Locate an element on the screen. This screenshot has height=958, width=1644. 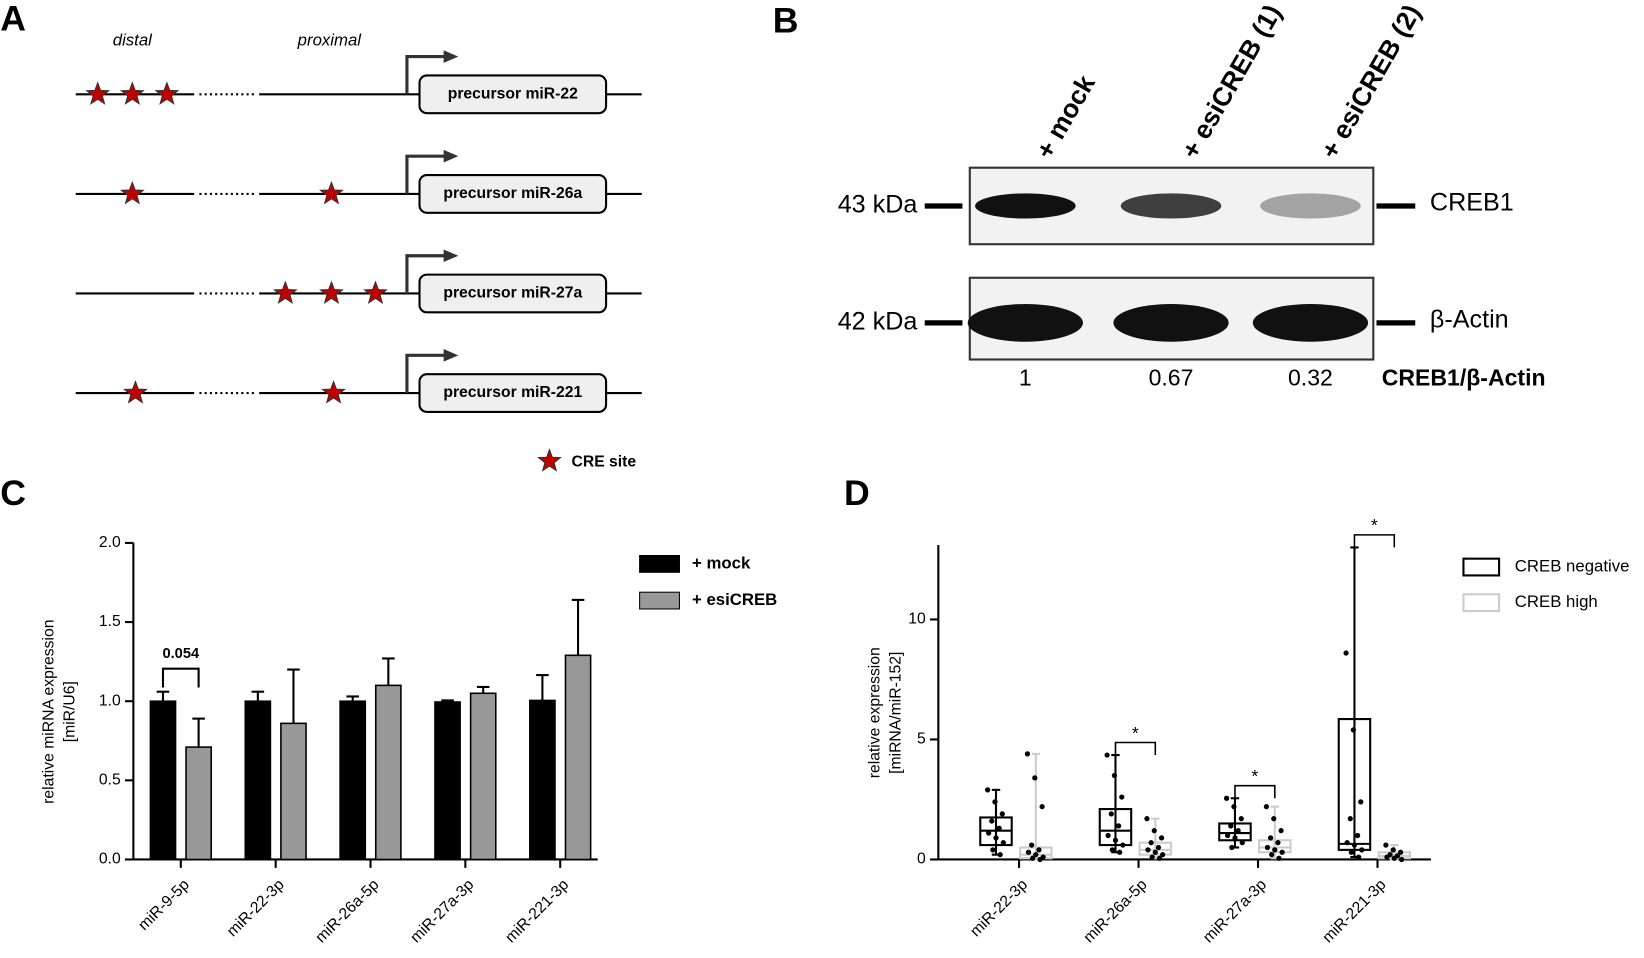
y-tick-label: 1.0 is located at coordinates (110, 700).